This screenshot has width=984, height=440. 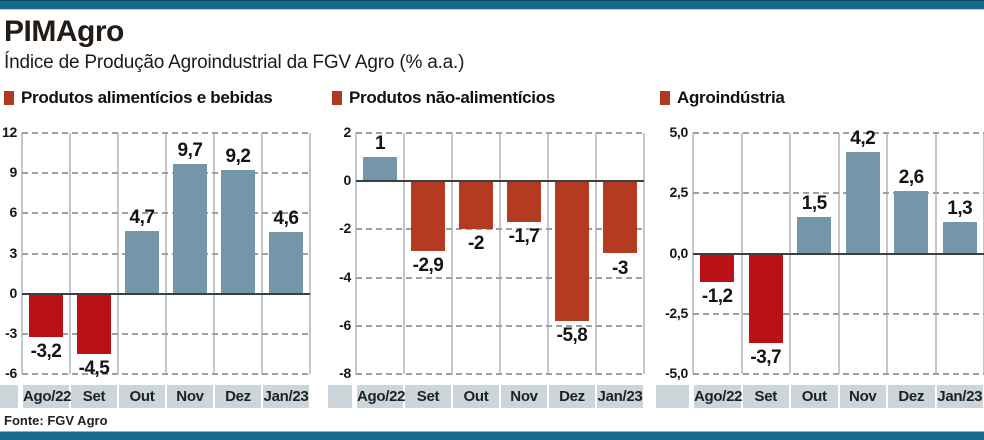 I want to click on y-tick-label: 6, so click(x=13, y=212).